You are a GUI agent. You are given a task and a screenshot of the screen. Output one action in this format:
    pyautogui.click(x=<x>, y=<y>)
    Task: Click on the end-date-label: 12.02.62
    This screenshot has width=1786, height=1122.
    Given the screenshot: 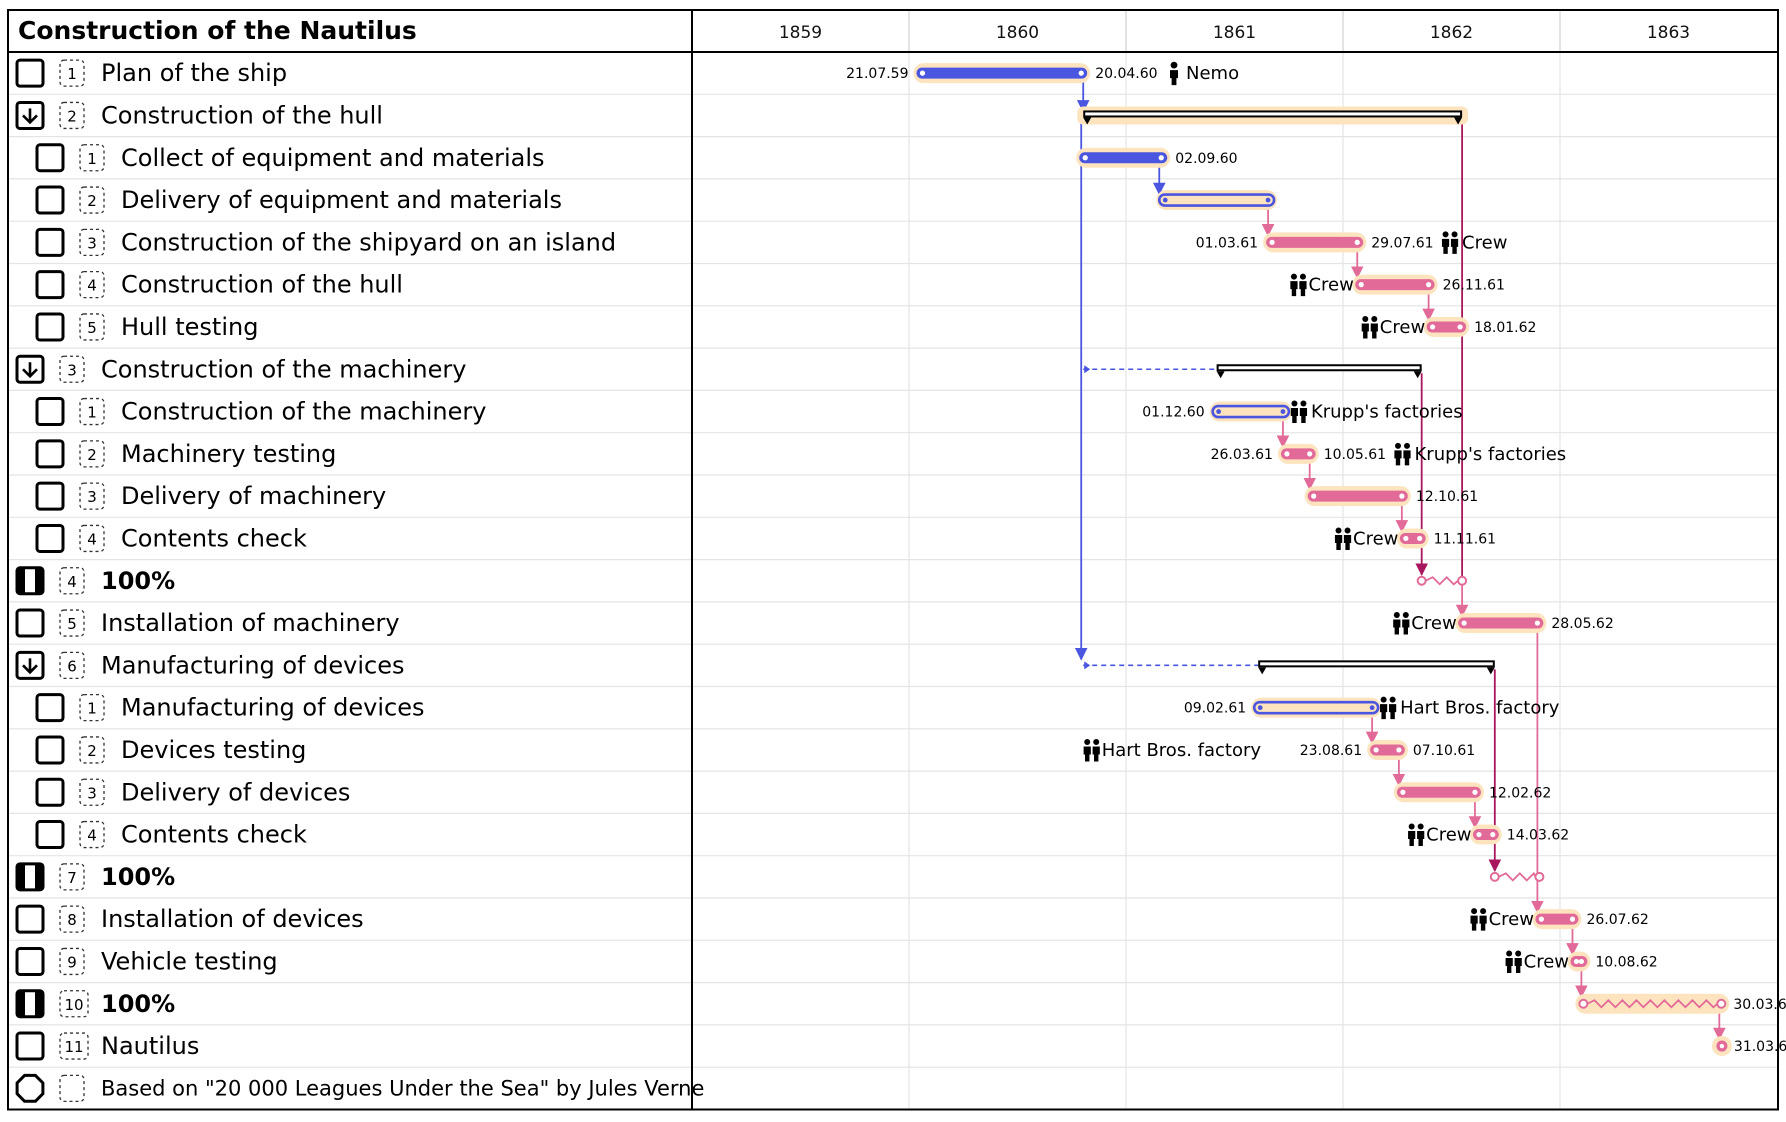 What is the action you would take?
    pyautogui.click(x=1520, y=793)
    